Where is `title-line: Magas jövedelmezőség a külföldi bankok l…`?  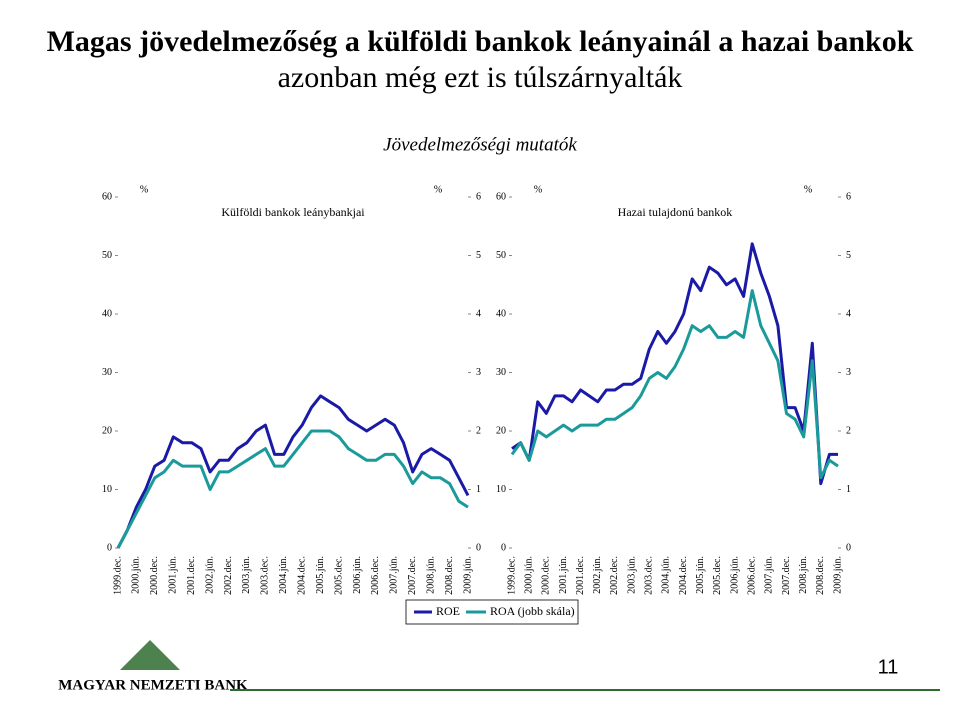 title-line: Magas jövedelmezőség a külföldi bankok l… is located at coordinates (480, 41).